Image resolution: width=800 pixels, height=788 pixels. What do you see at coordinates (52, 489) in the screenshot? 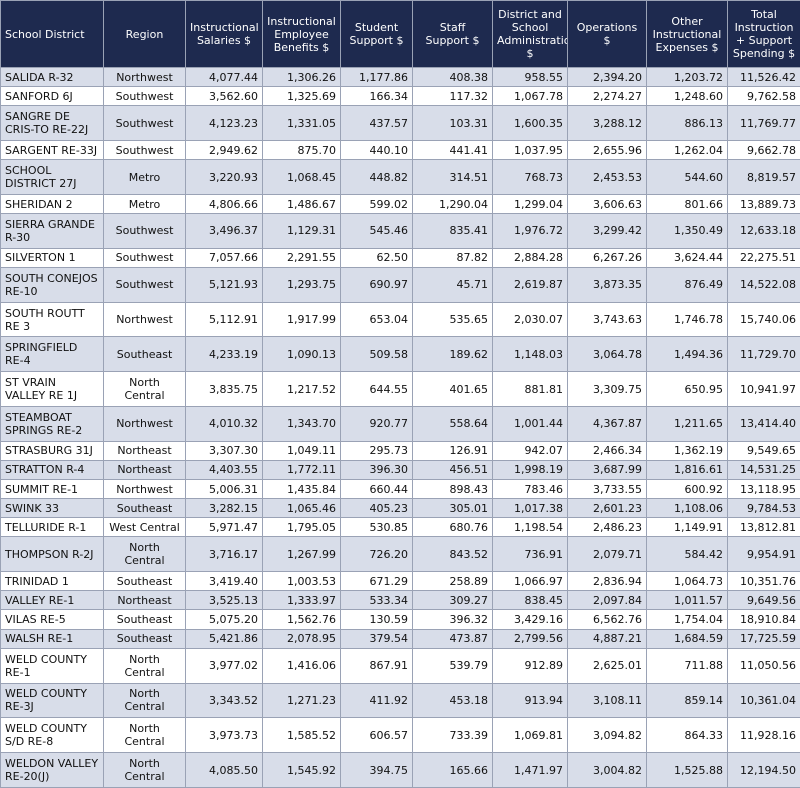
I see `district-cell: SUMMIT RE-1` at bounding box center [52, 489].